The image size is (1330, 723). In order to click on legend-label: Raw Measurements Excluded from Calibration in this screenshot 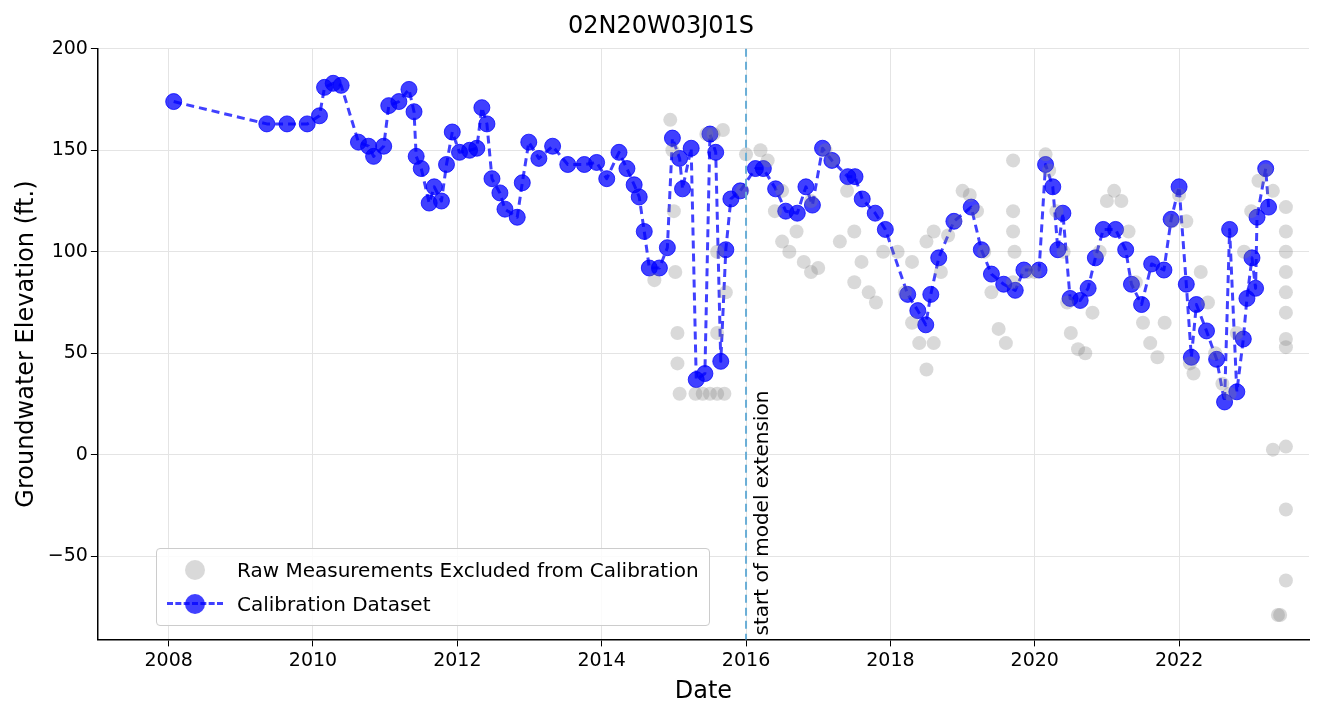, I will do `click(468, 570)`.